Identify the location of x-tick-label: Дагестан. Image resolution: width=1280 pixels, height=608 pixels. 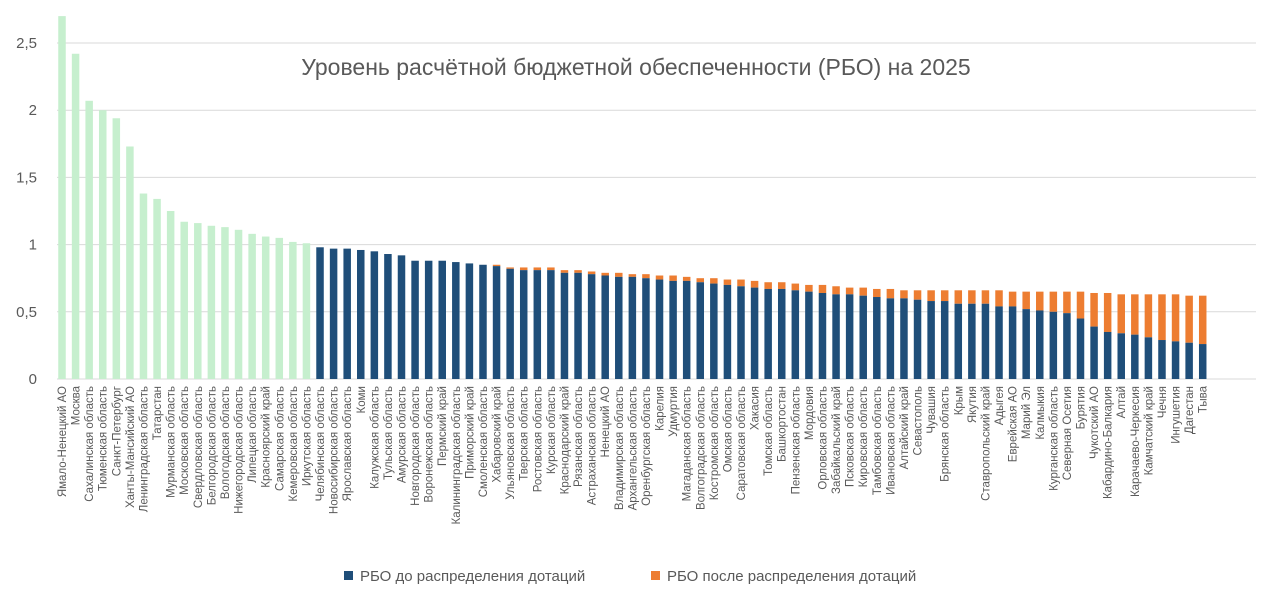
(1190, 410).